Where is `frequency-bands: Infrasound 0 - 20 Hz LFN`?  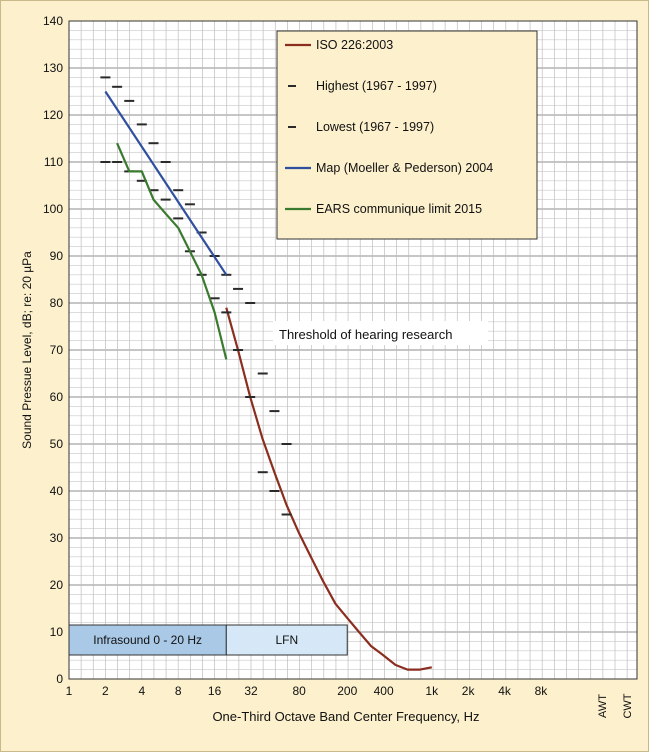 frequency-bands: Infrasound 0 - 20 Hz LFN is located at coordinates (208, 640).